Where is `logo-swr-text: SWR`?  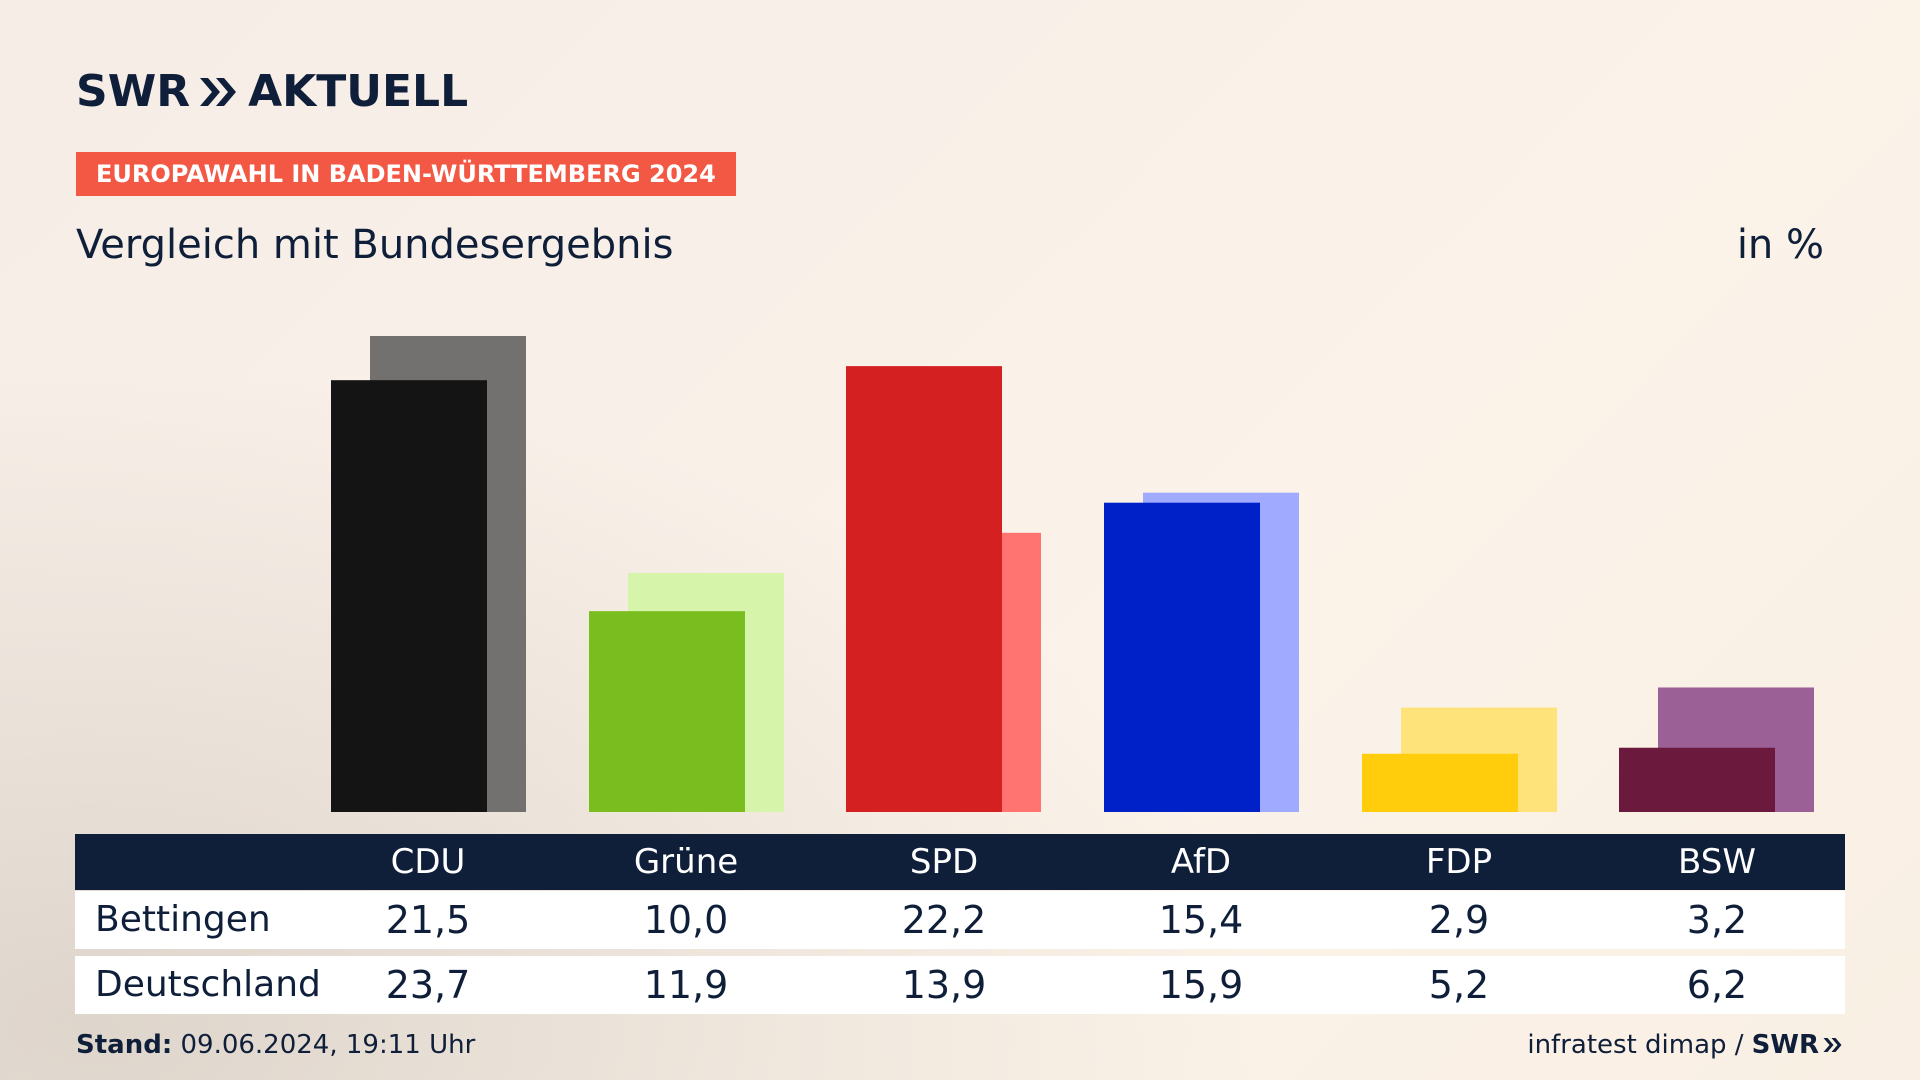
logo-swr-text: SWR is located at coordinates (133, 91).